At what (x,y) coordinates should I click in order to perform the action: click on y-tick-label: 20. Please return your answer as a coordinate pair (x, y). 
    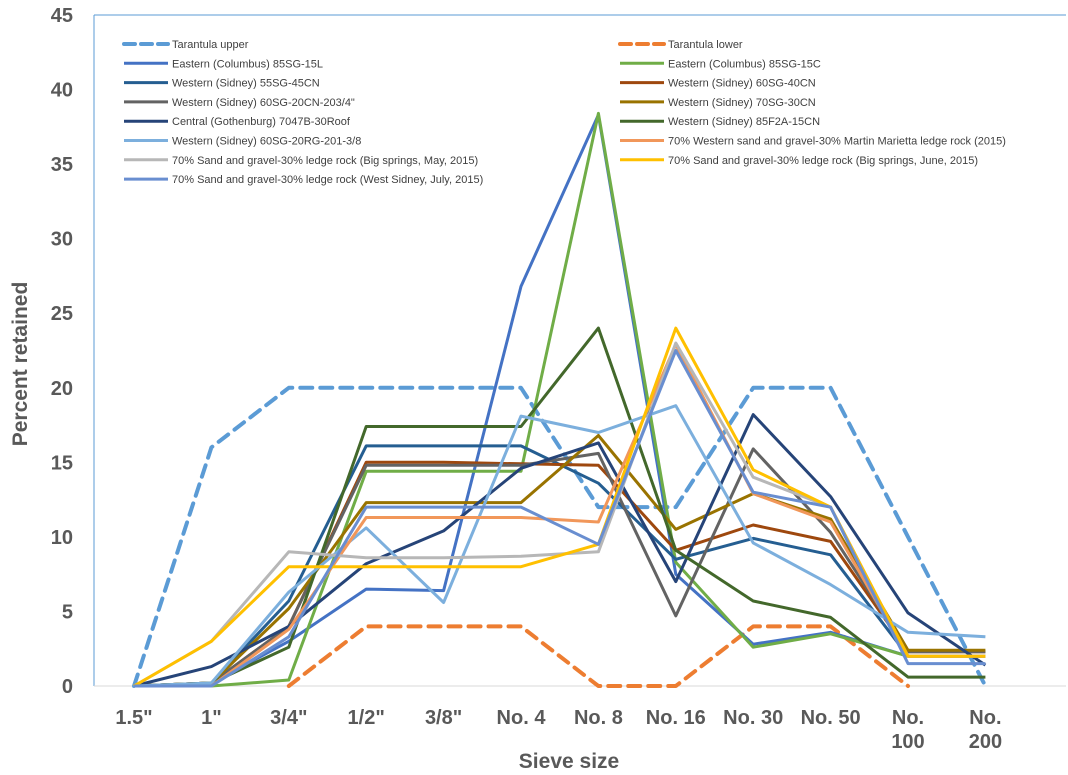
    Looking at the image, I should click on (62, 389).